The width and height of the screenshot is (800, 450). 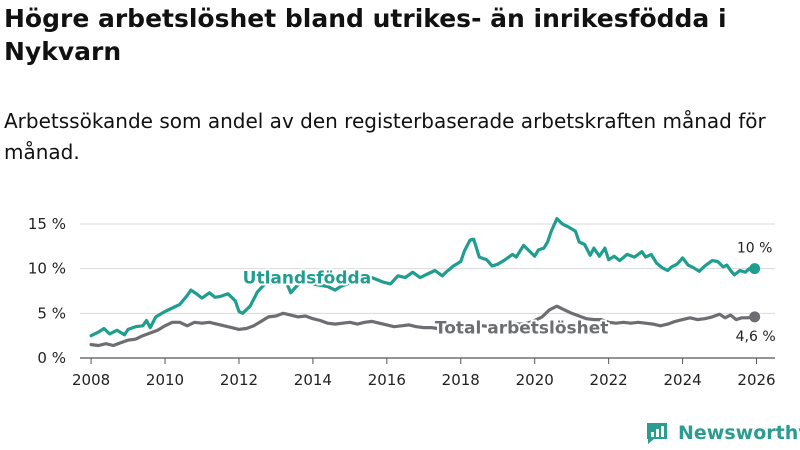 I want to click on brand-logo: Newsworthy, so click(x=722, y=433).